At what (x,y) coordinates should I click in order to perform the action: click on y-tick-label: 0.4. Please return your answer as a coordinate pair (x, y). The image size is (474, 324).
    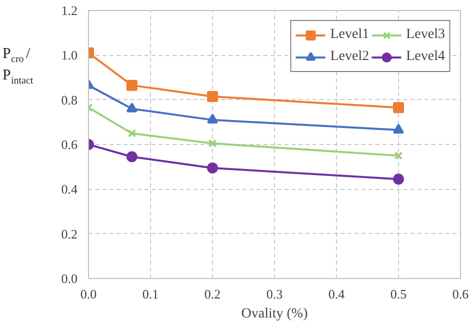
    Looking at the image, I should click on (69, 189).